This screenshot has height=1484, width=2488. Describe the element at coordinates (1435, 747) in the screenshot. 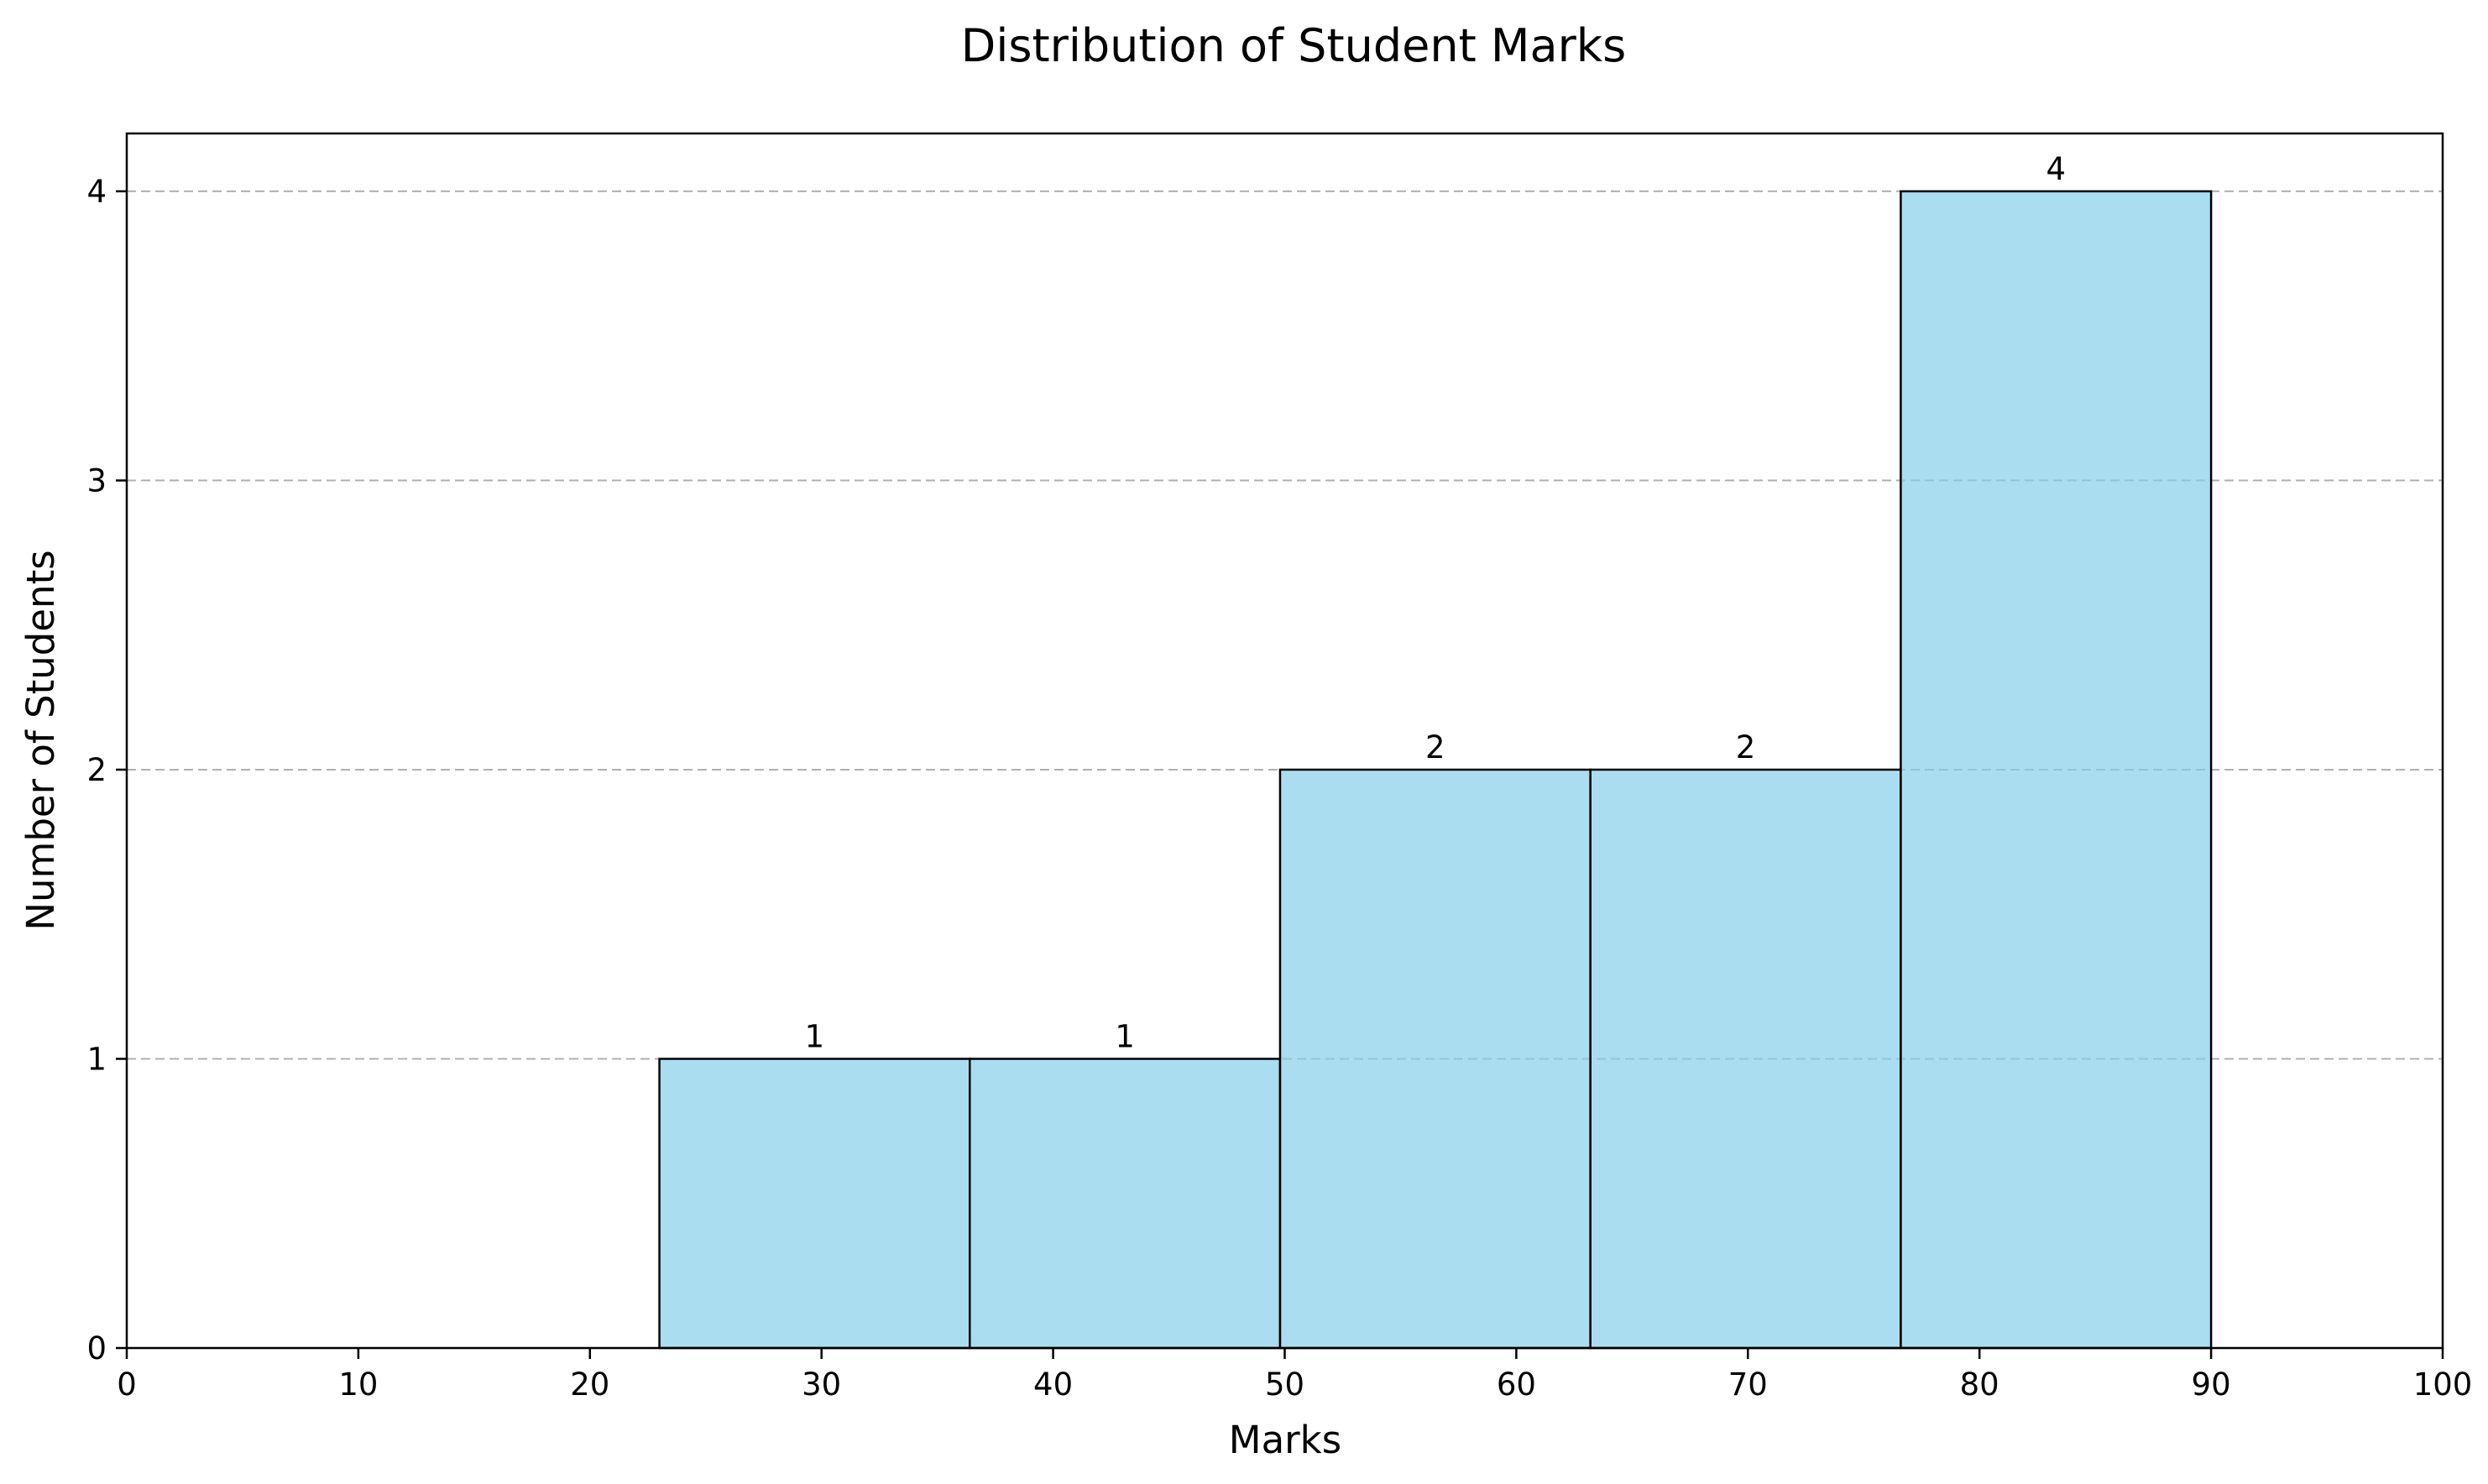

I see `bar-count-label-2: 2` at that location.